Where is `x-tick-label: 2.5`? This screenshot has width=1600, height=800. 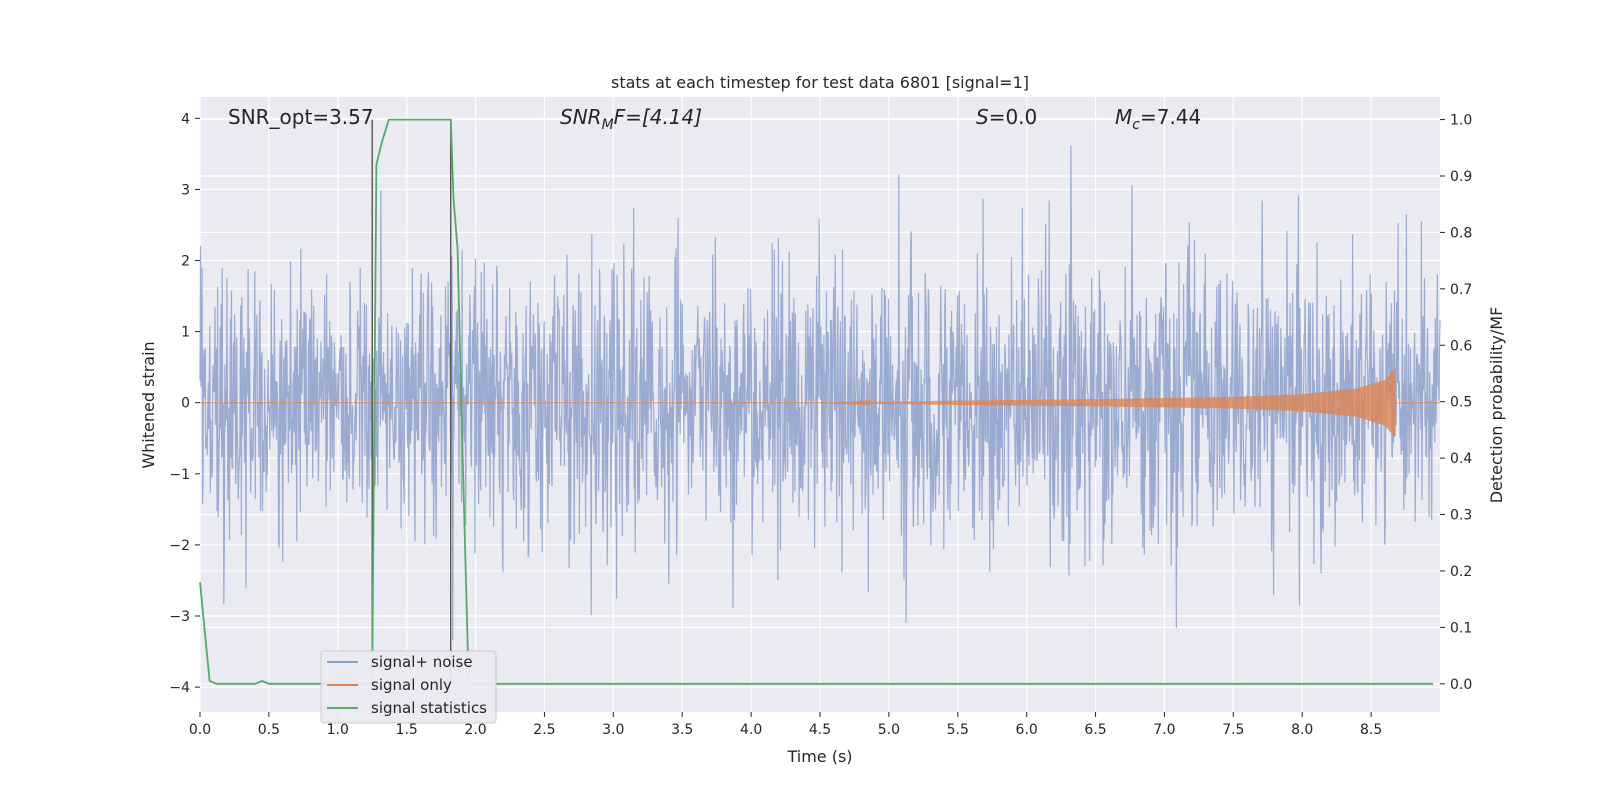
x-tick-label: 2.5 is located at coordinates (544, 730).